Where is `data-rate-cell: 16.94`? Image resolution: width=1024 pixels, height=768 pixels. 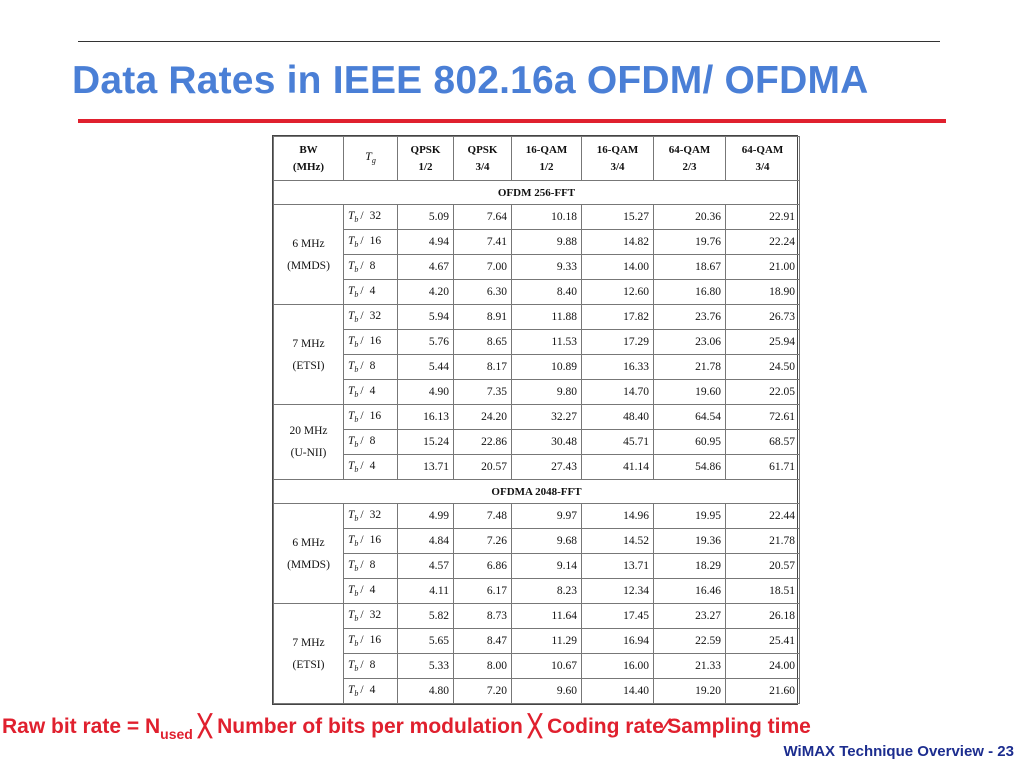 data-rate-cell: 16.94 is located at coordinates (617, 641).